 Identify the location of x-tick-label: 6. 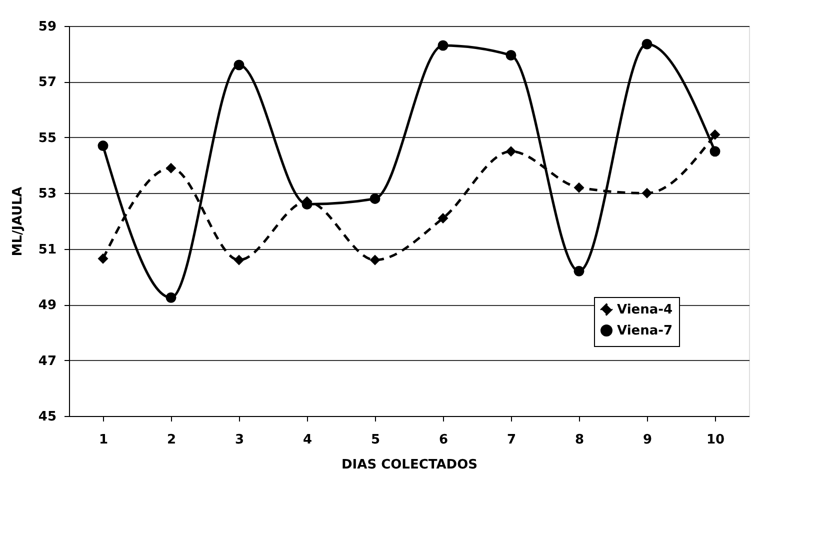
(443, 440).